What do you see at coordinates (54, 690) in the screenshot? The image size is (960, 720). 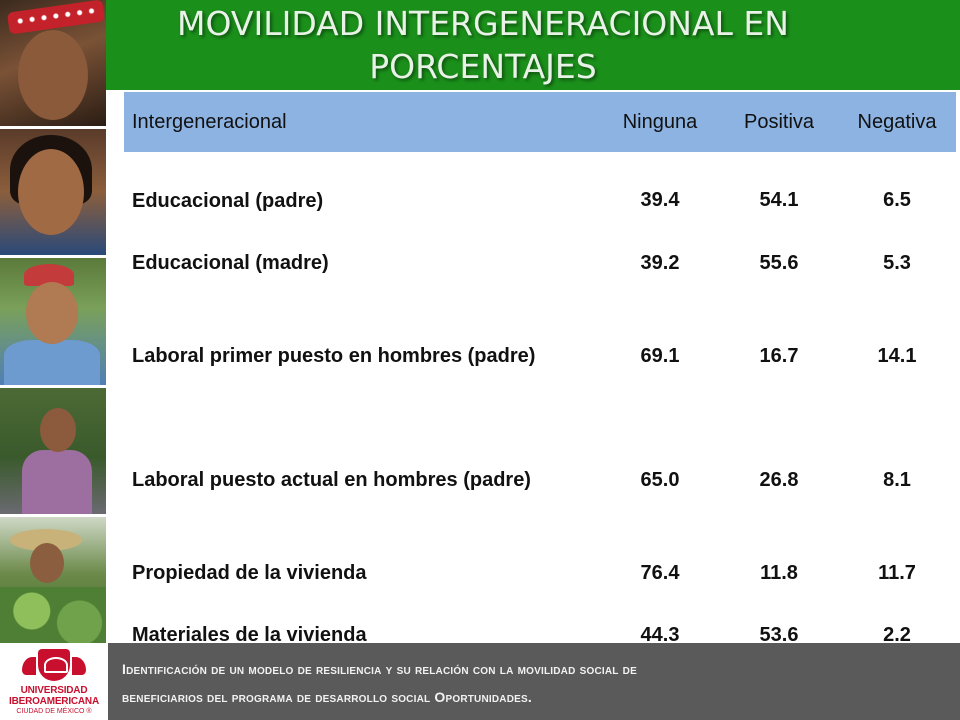 I see `logo-text-line-1: UNIVERSIDAD` at bounding box center [54, 690].